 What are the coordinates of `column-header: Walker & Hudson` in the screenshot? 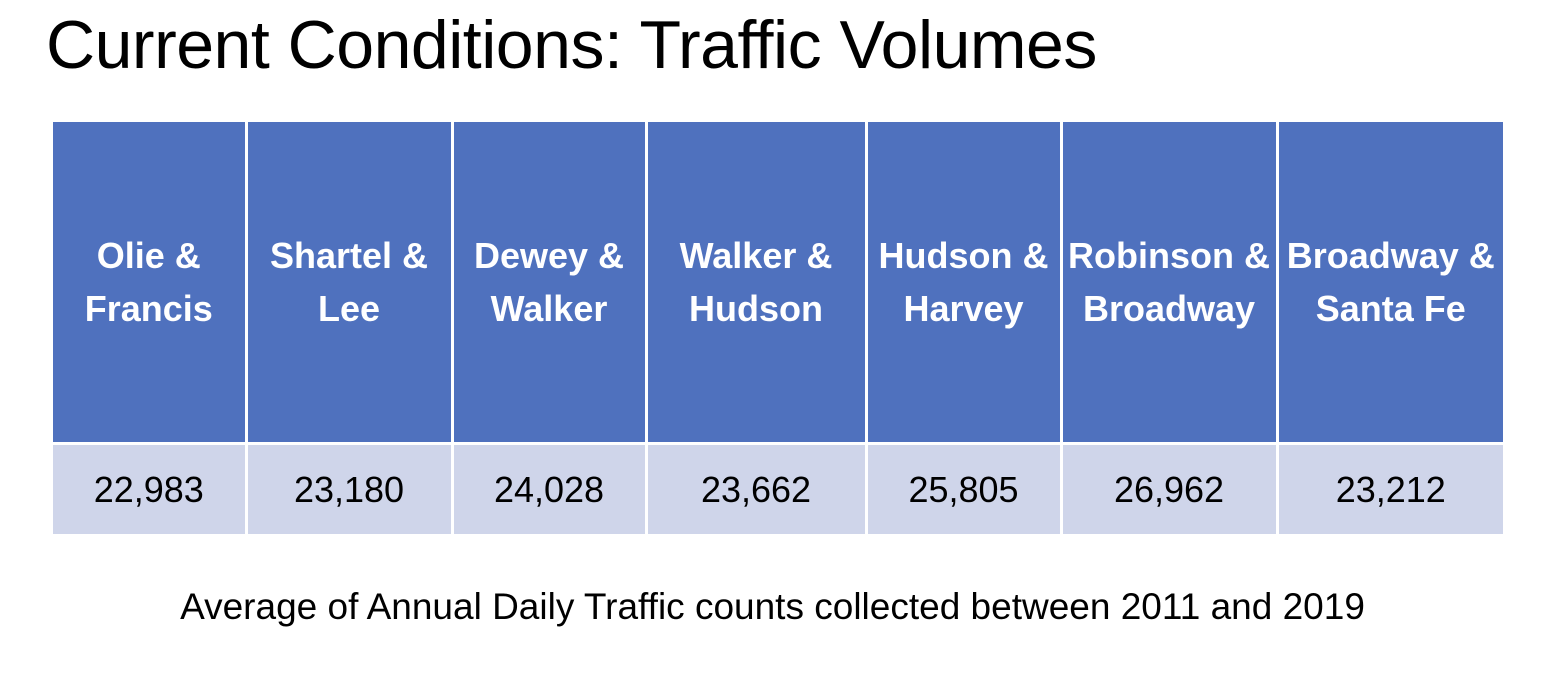 It's located at (756, 283).